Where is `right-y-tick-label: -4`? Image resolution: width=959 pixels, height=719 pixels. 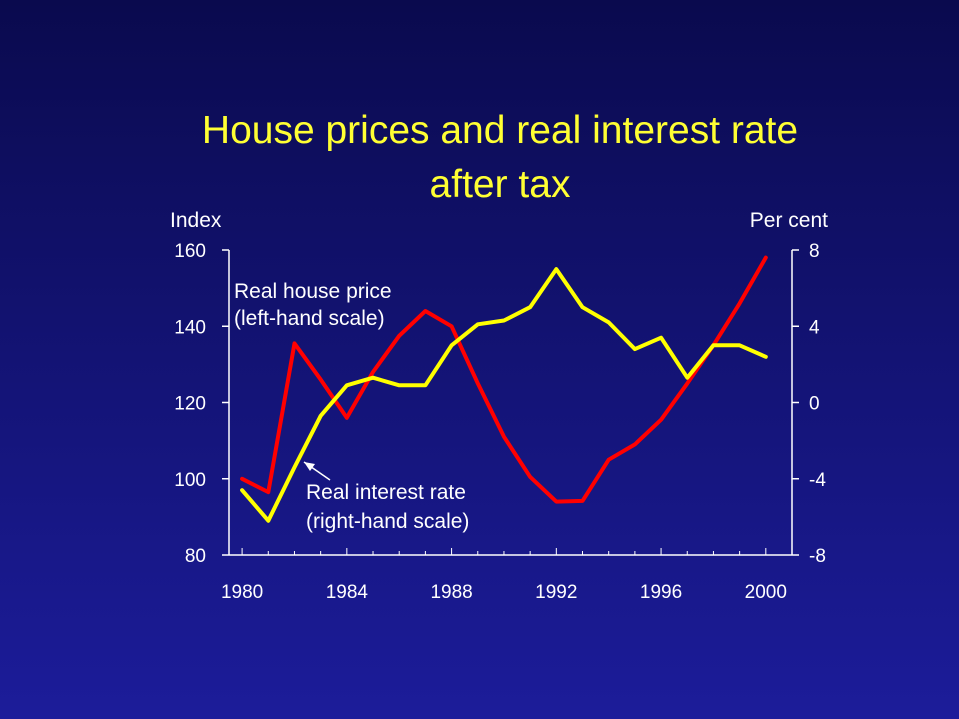
right-y-tick-label: -4 is located at coordinates (817, 480).